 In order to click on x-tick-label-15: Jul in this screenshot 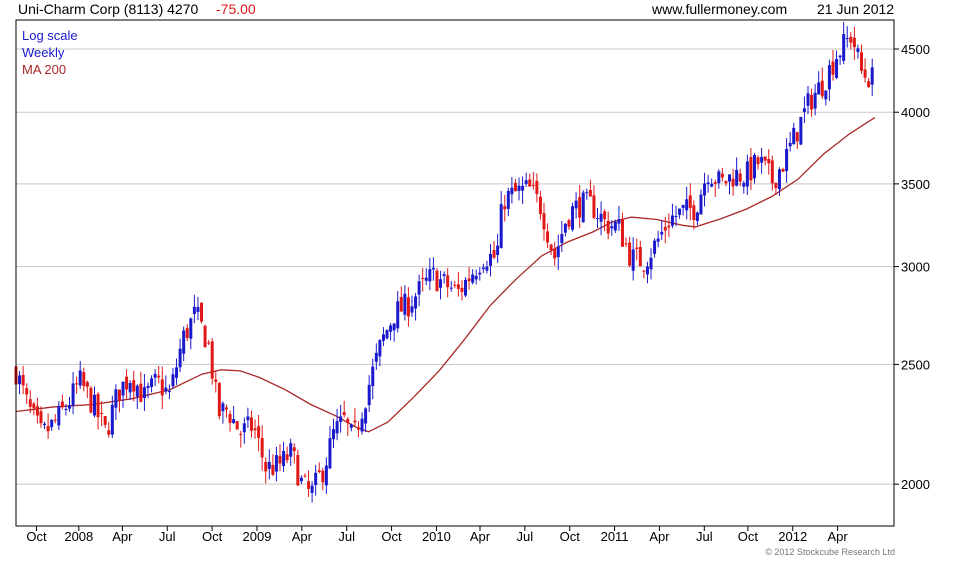, I will do `click(704, 536)`.